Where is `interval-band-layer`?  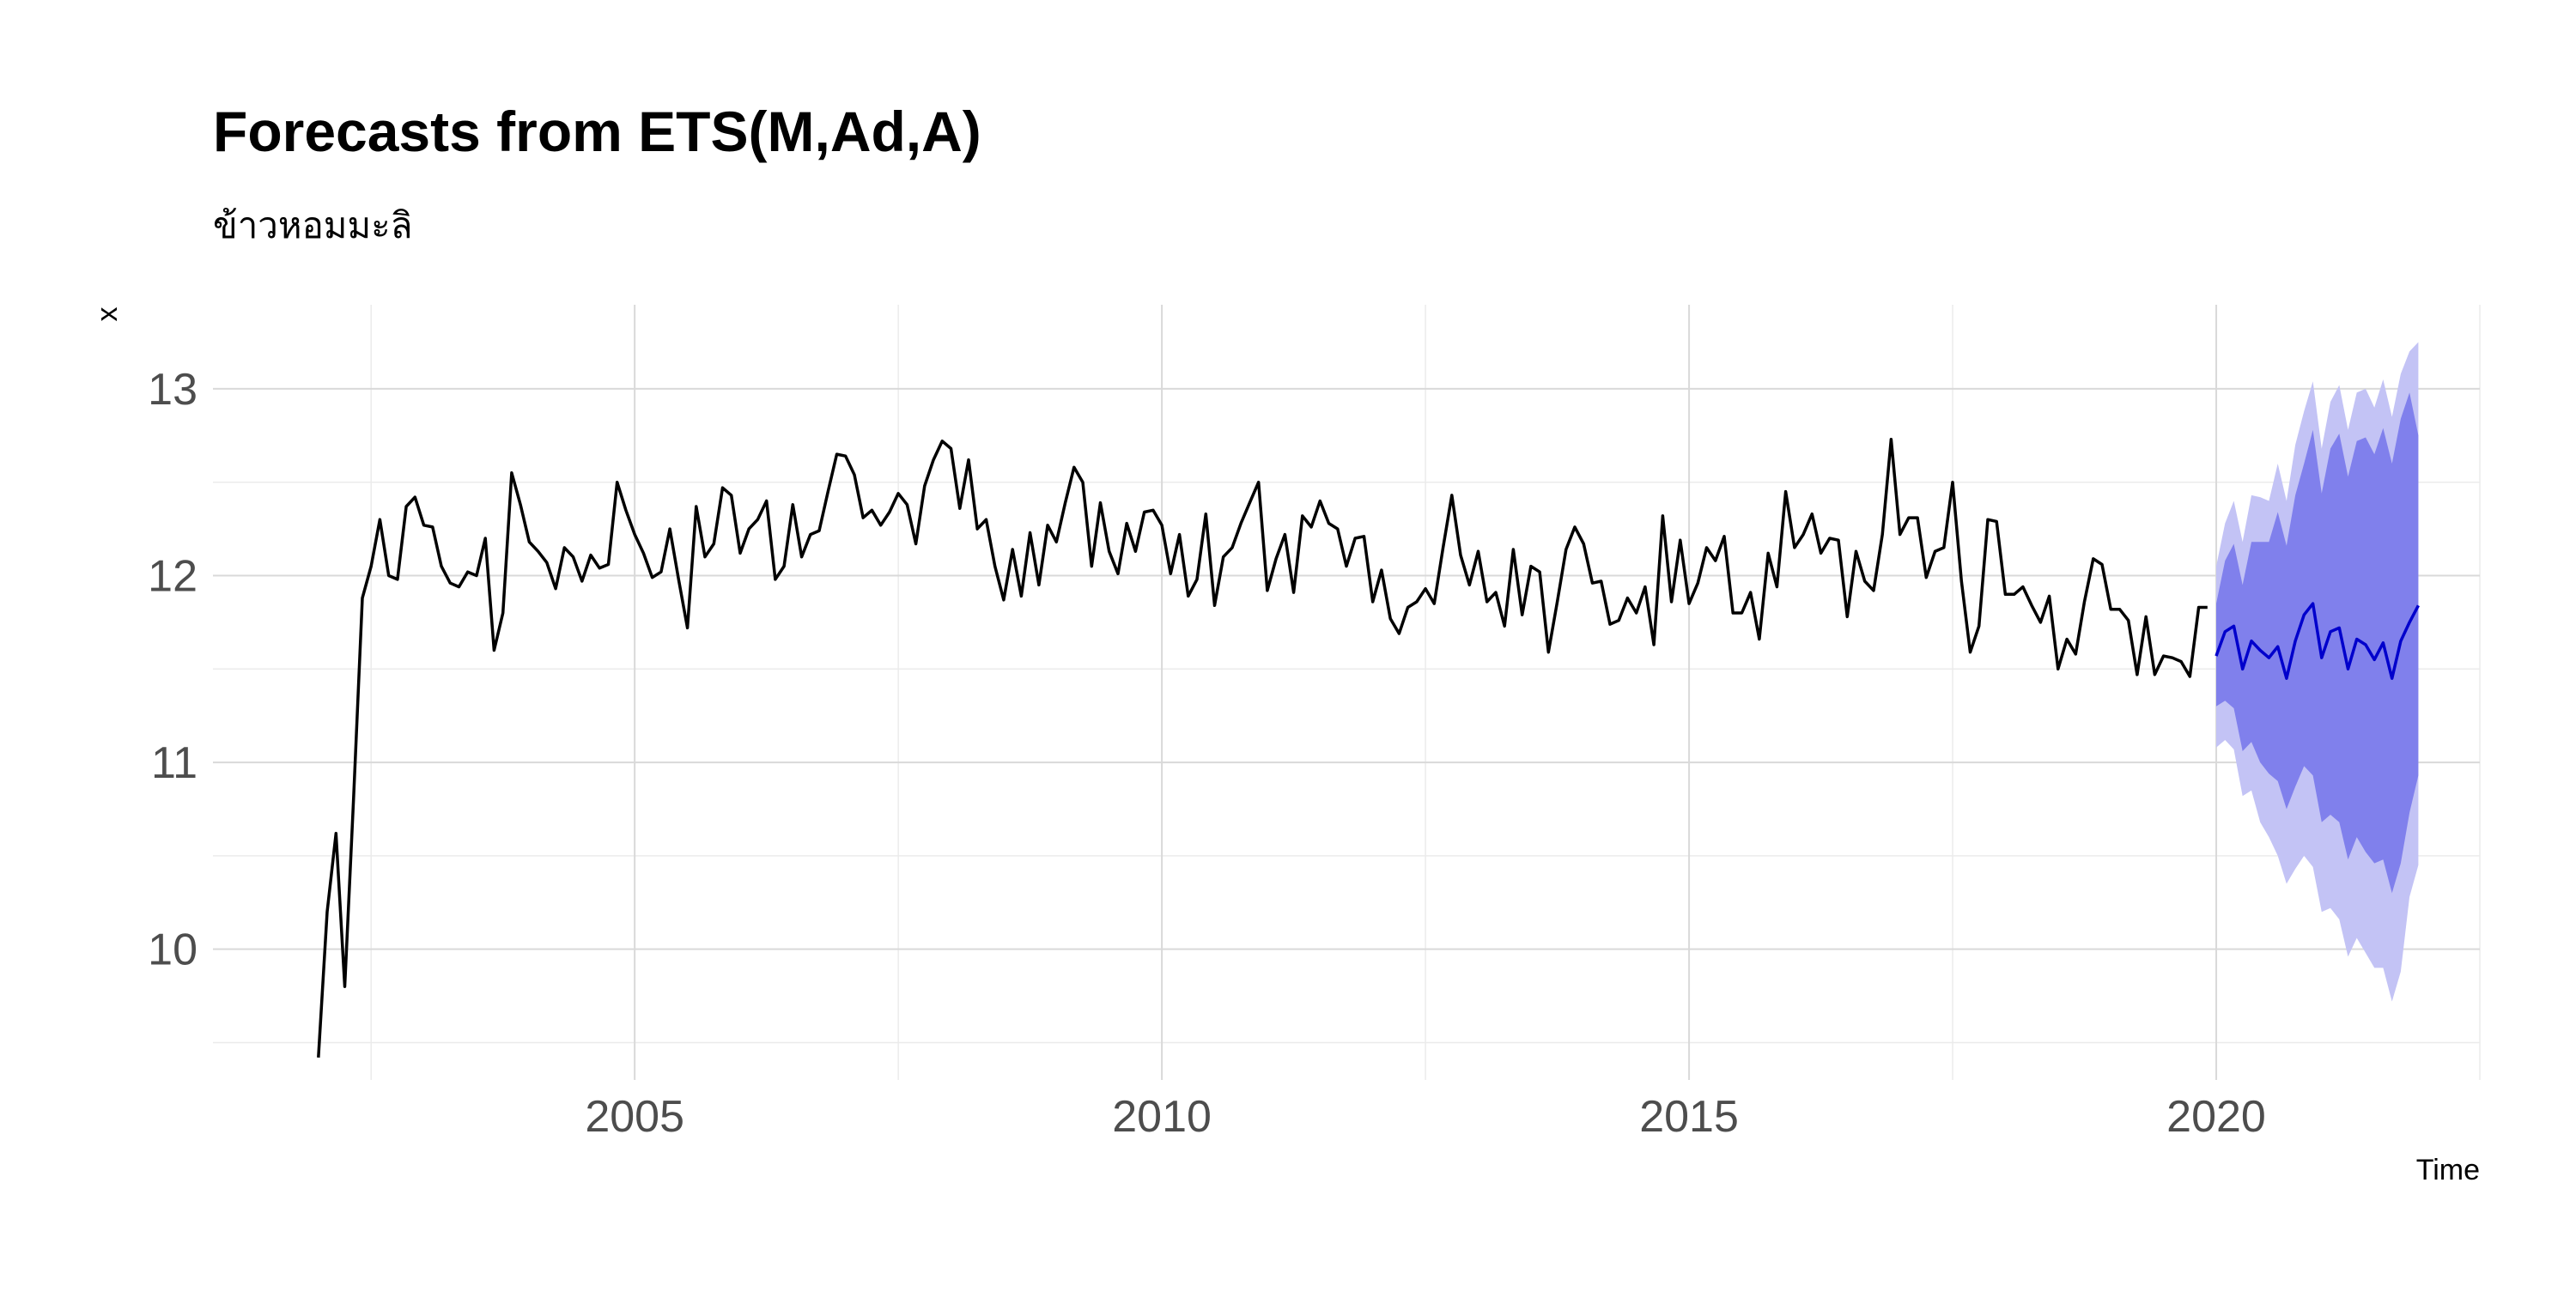 interval-band-layer is located at coordinates (2317, 672).